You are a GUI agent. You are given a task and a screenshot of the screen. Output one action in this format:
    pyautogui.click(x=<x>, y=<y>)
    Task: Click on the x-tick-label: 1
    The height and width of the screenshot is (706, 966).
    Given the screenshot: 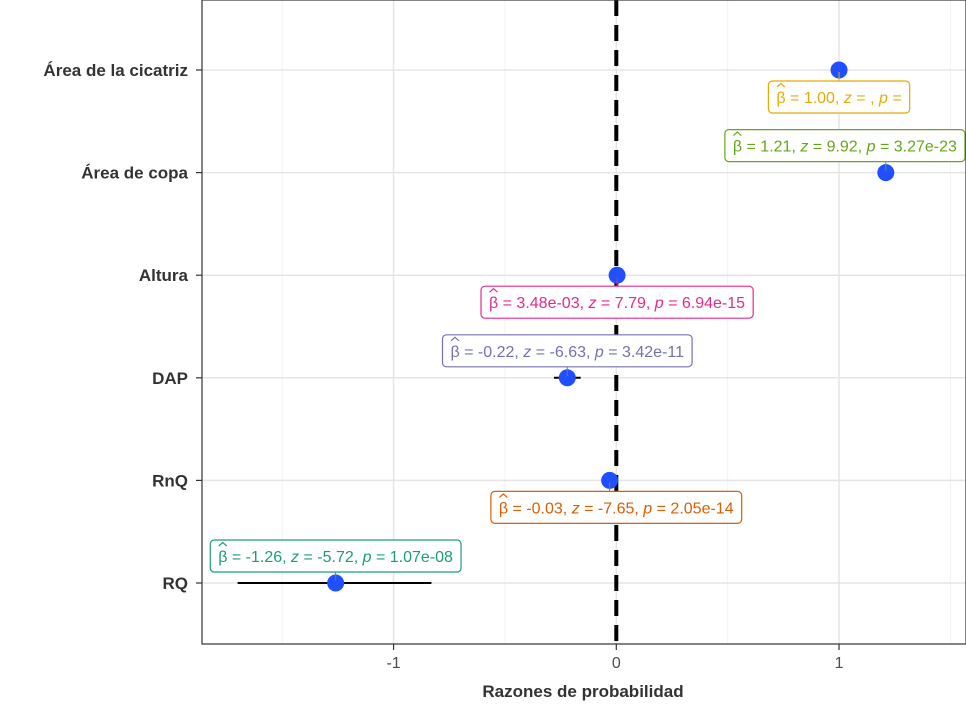 What is the action you would take?
    pyautogui.click(x=839, y=663)
    